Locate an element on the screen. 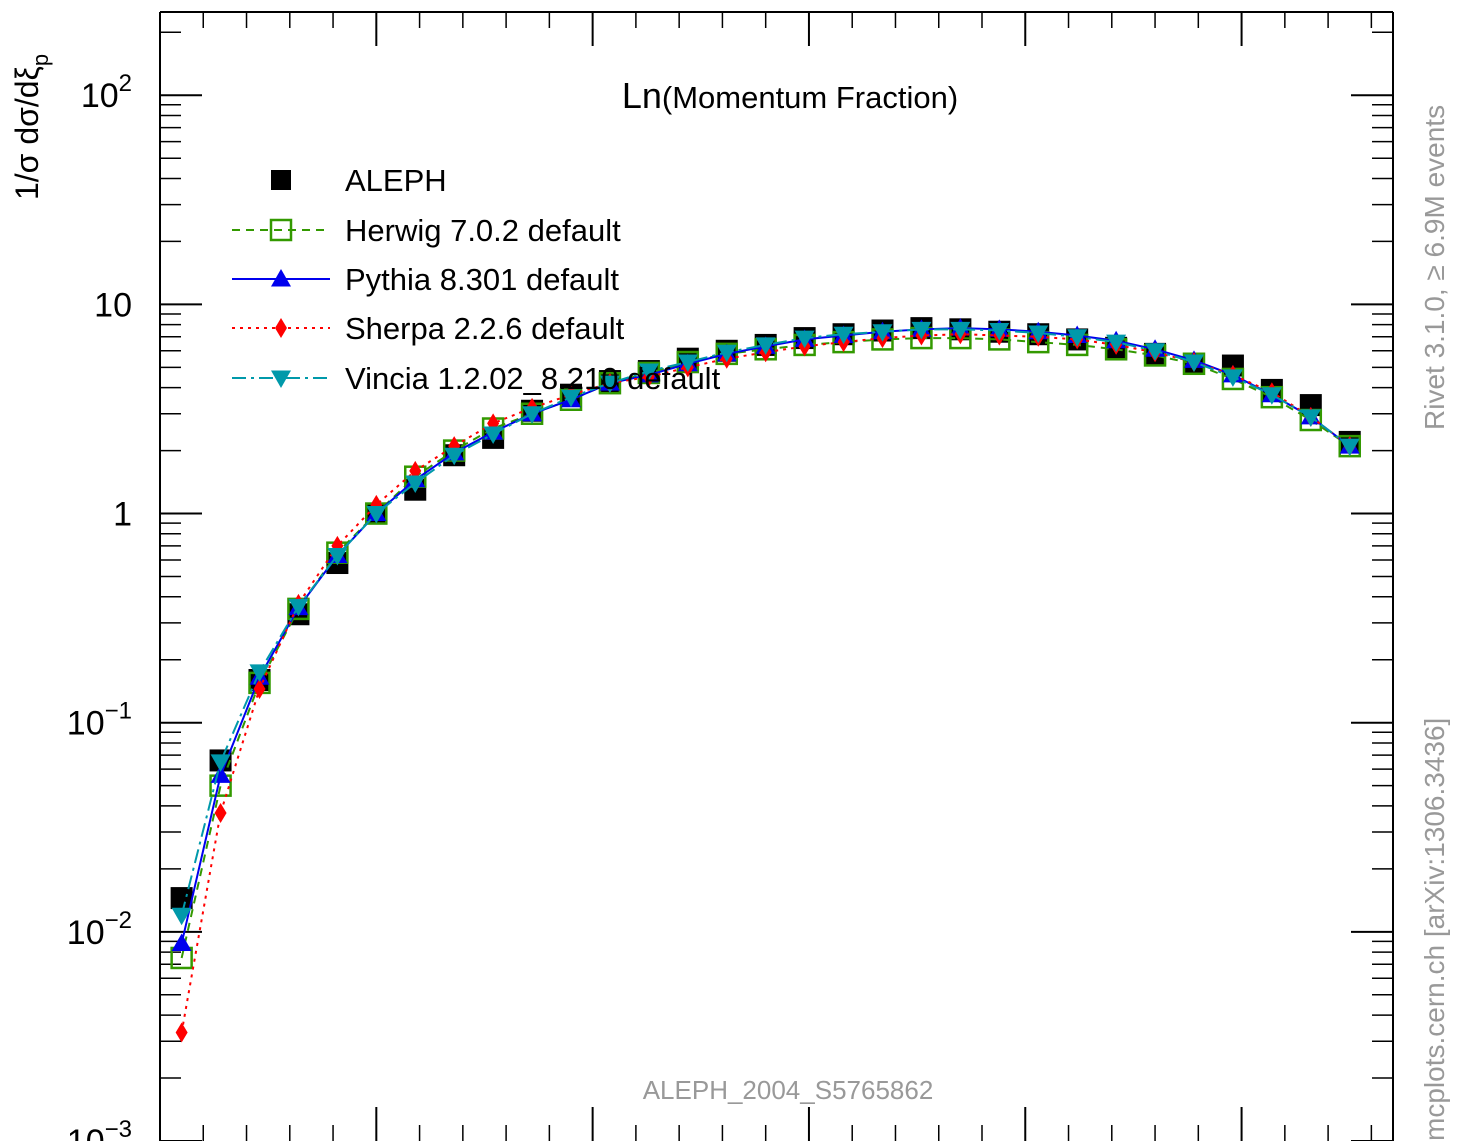  side-text-bottom: mcplots.cern.ch [arXiv:1306.3436] is located at coordinates (1434, 929).